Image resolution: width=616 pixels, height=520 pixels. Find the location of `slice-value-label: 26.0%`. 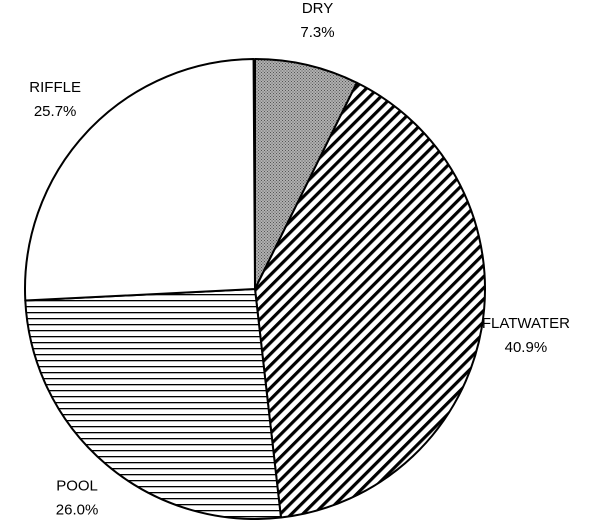

slice-value-label: 26.0% is located at coordinates (77, 510).